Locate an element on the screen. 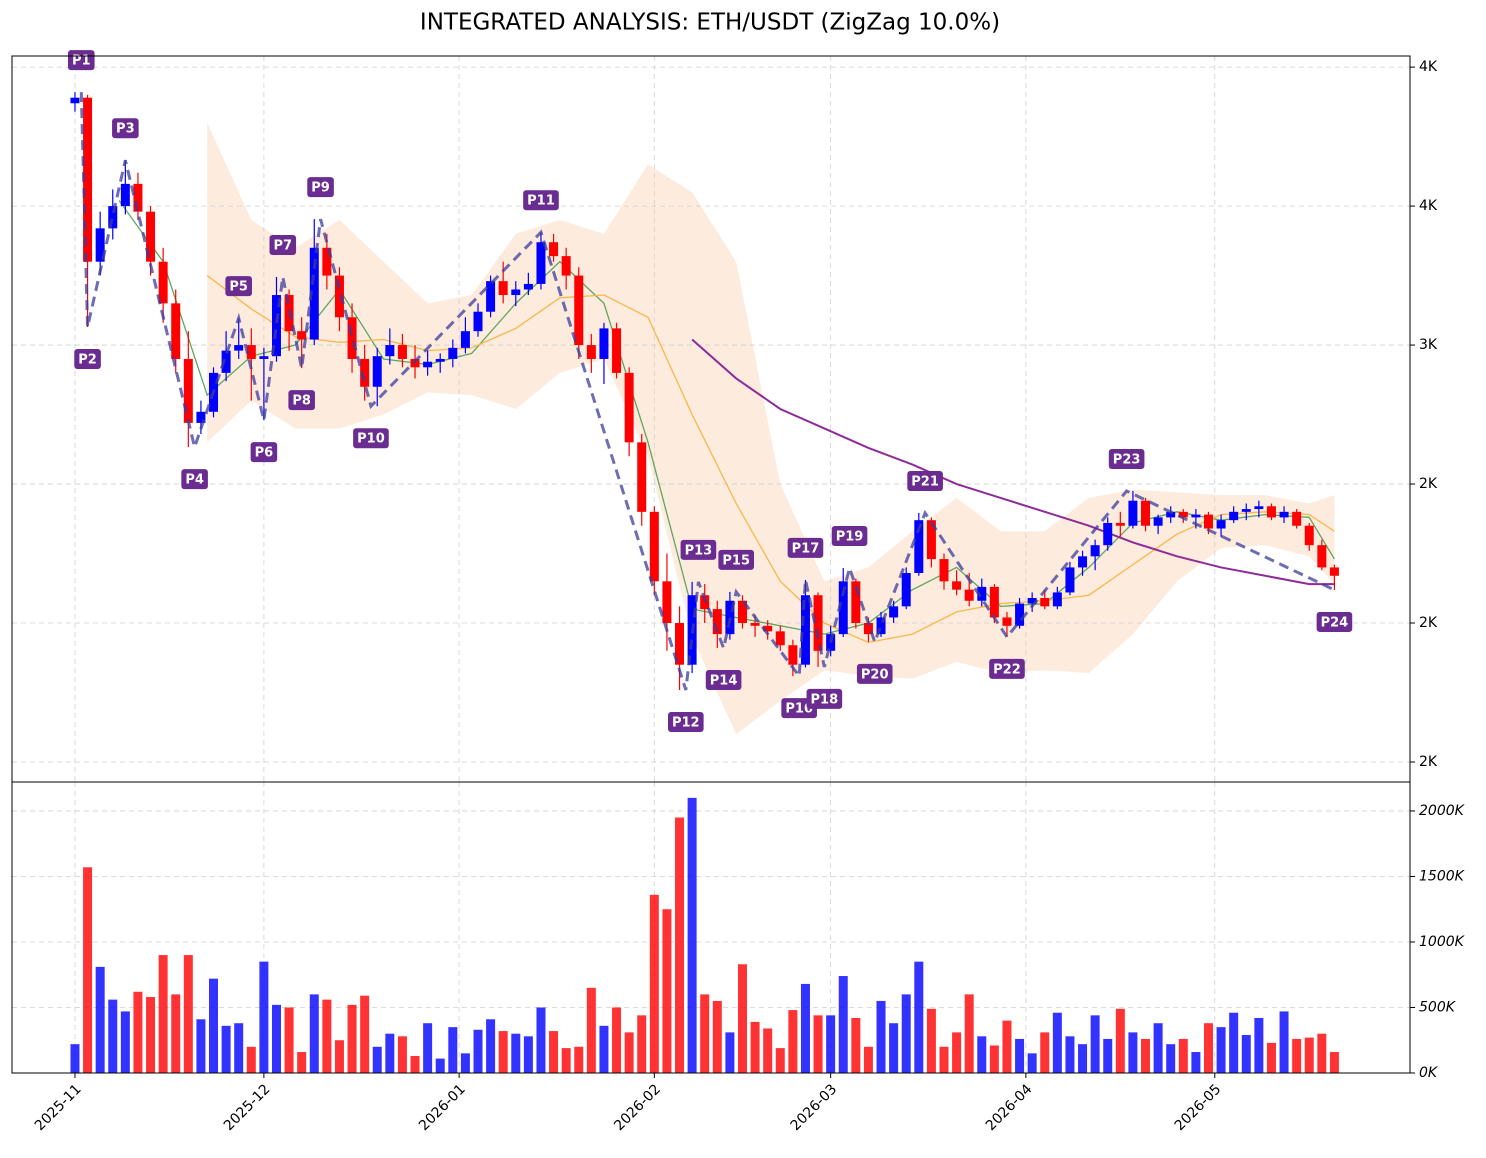 The width and height of the screenshot is (1486, 1158). indicator-line is located at coordinates (1013, 462).